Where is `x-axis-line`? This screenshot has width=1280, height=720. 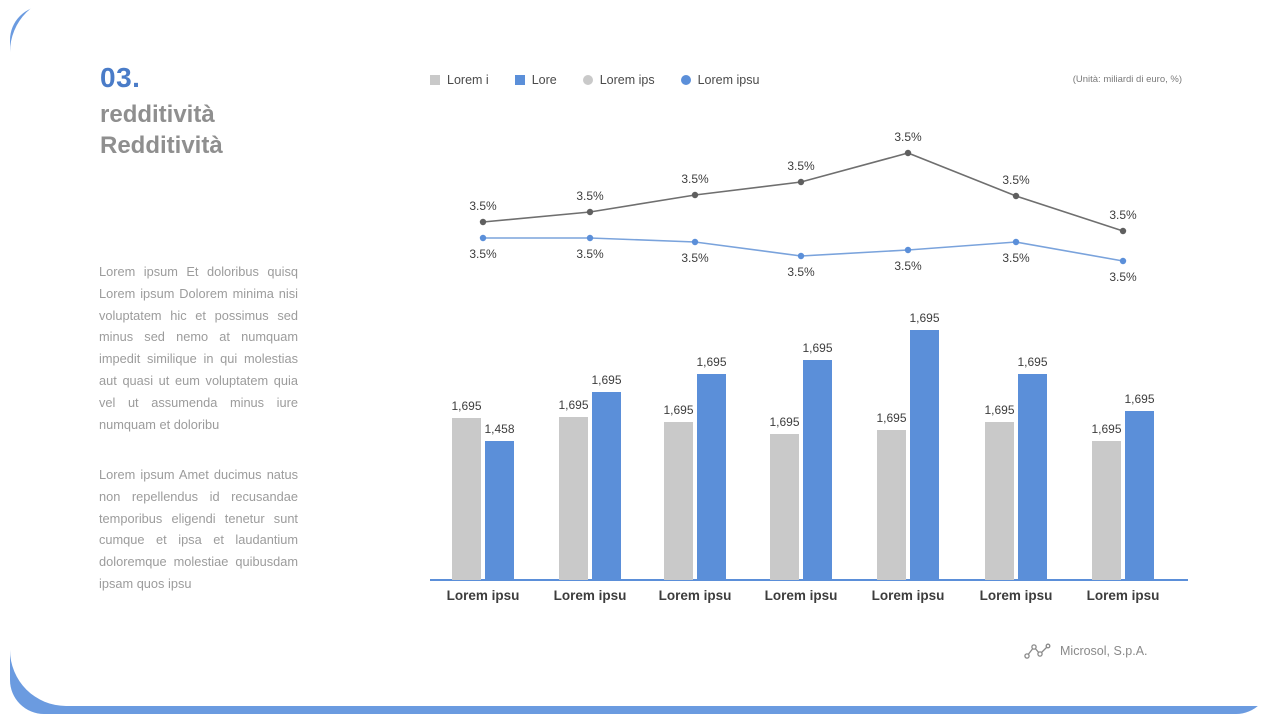 x-axis-line is located at coordinates (809, 580).